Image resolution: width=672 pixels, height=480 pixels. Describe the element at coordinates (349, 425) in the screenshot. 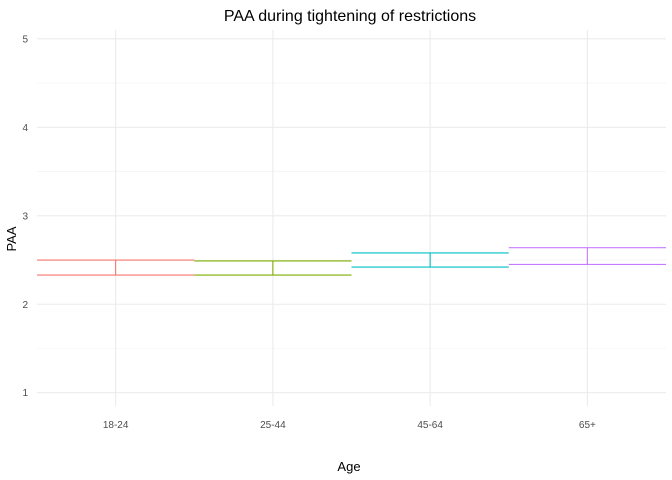

I see `x-tick-labels: 18-24 25-44 45-64 65+` at that location.